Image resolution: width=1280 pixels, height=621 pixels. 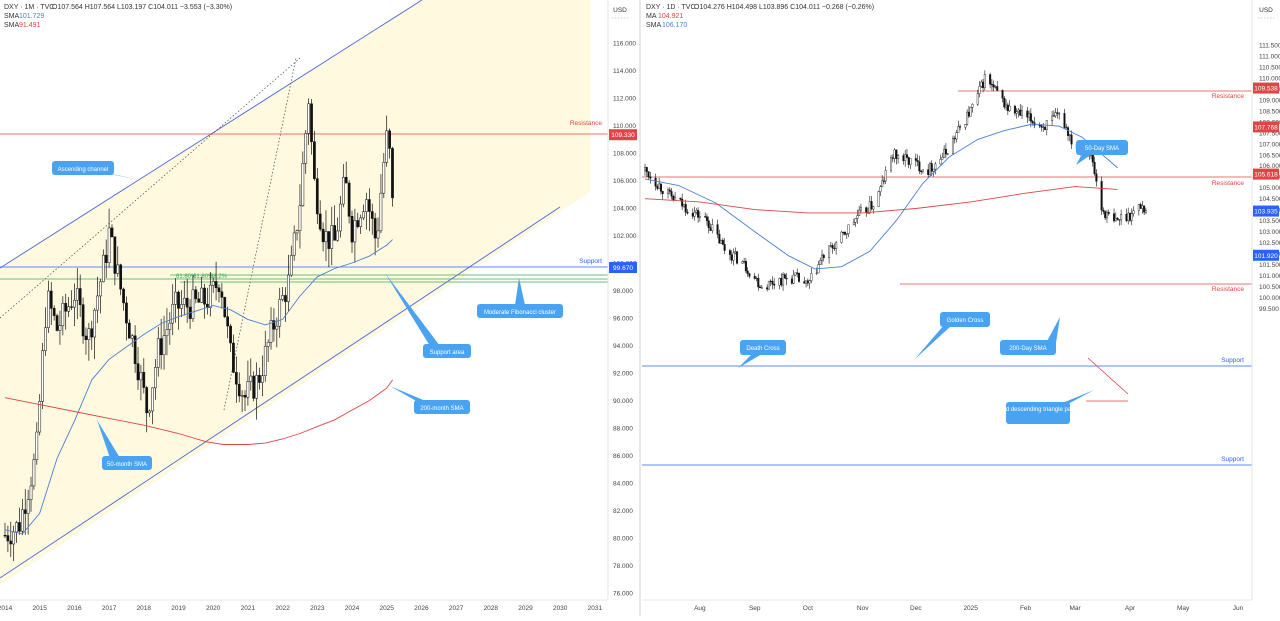 I want to click on time-tick: 2026, so click(x=421, y=608).